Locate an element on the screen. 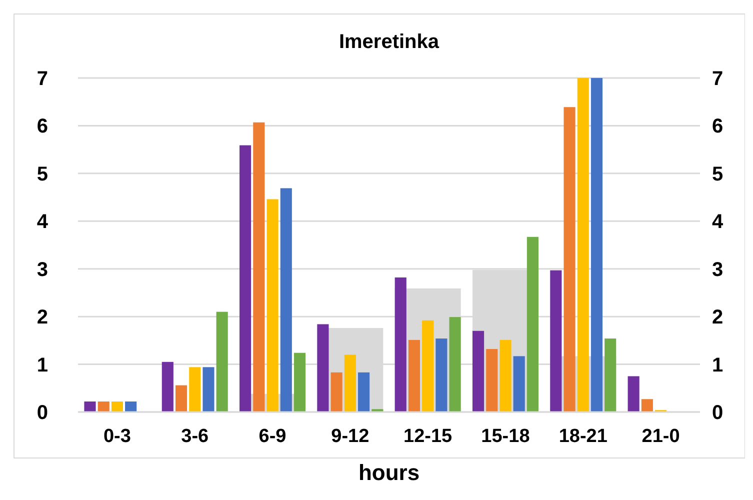 This screenshot has height=500, width=753. y2-tick-label: 5 is located at coordinates (718, 174).